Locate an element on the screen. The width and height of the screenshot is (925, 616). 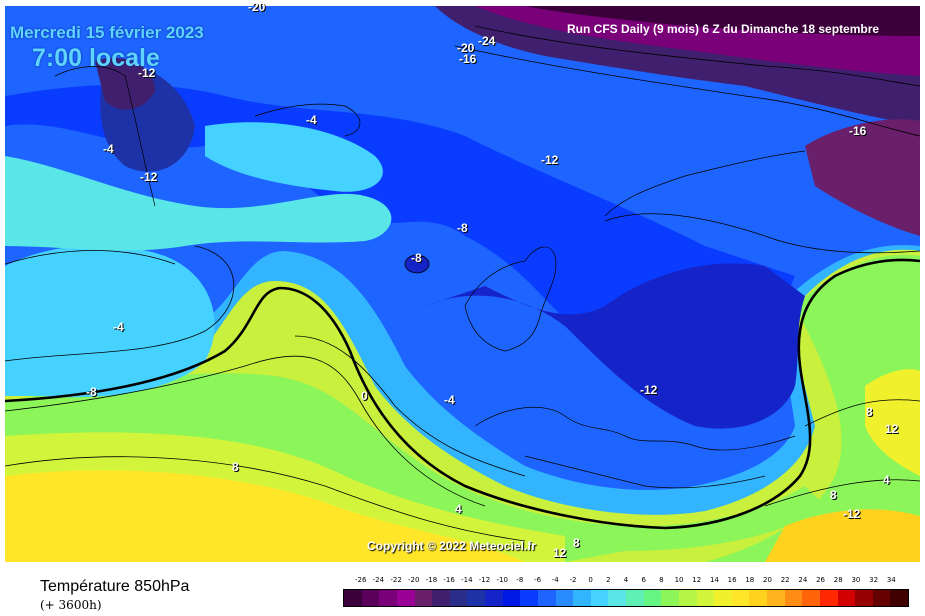
green-yellow-region is located at coordinates (285, 497).